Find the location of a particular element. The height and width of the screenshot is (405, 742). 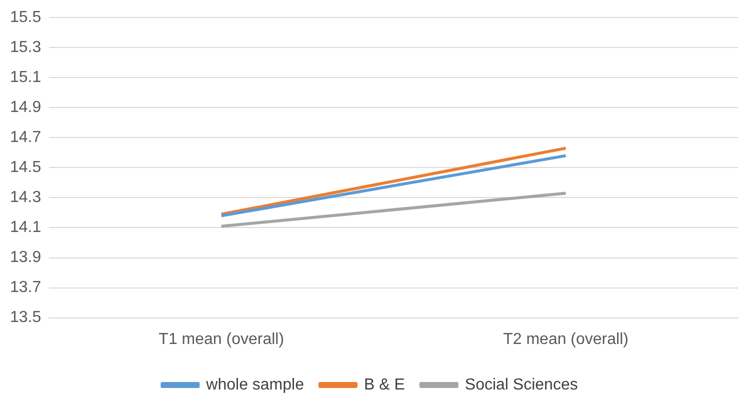

legend-label: whole sample is located at coordinates (254, 385).